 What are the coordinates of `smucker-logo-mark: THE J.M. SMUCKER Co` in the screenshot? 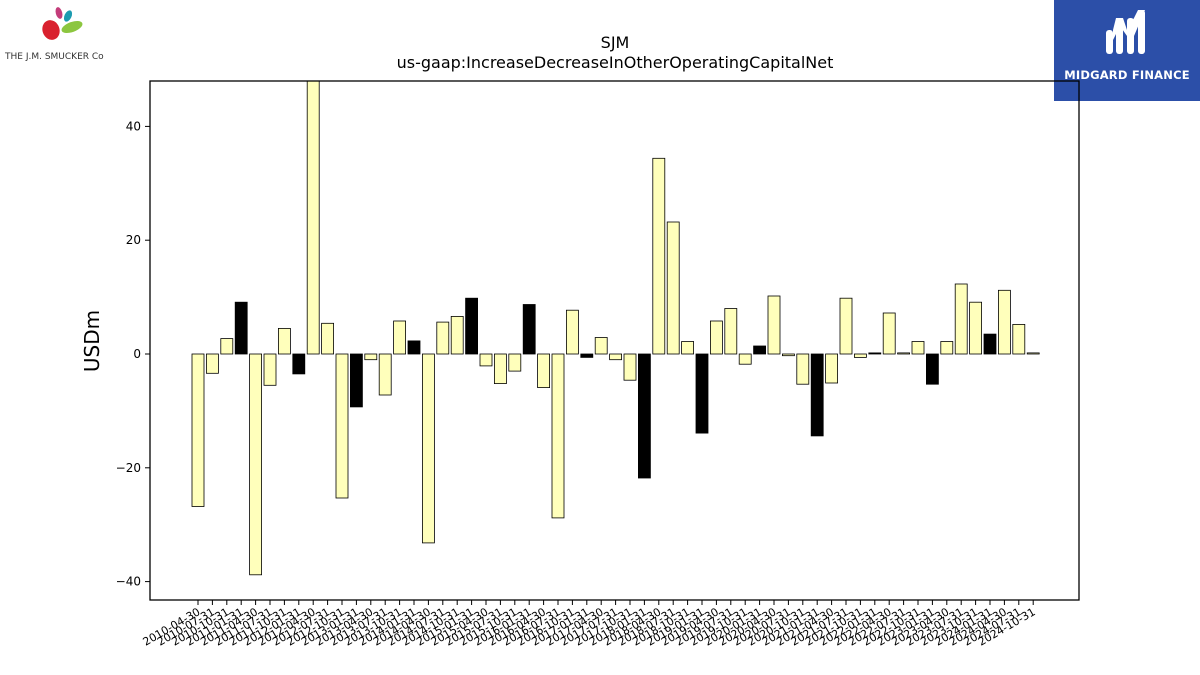 It's located at (54, 34).